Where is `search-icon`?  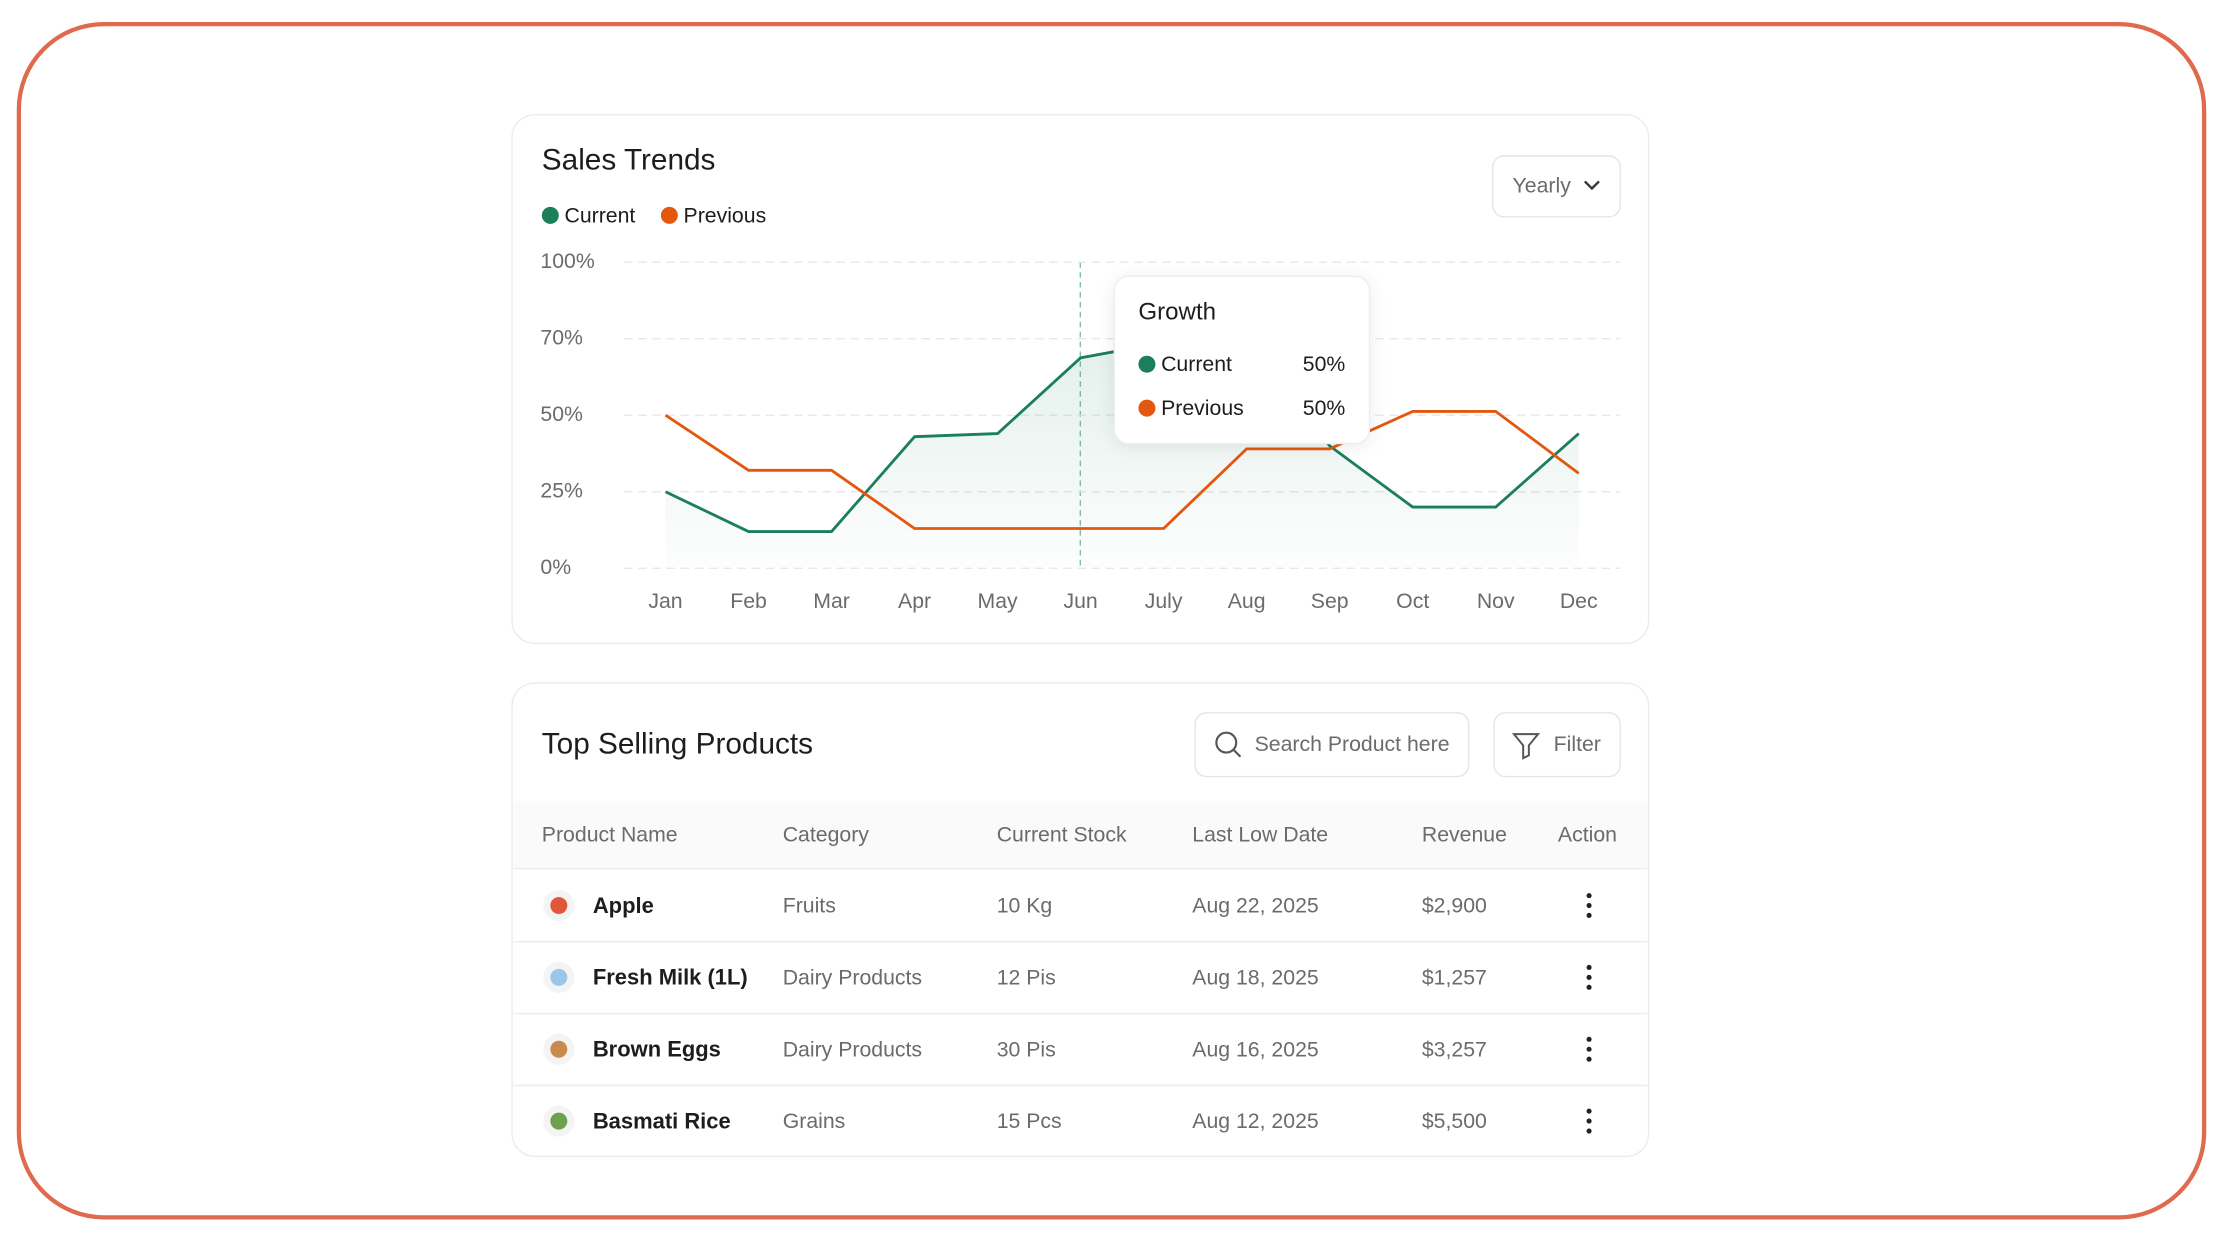 search-icon is located at coordinates (1226, 742).